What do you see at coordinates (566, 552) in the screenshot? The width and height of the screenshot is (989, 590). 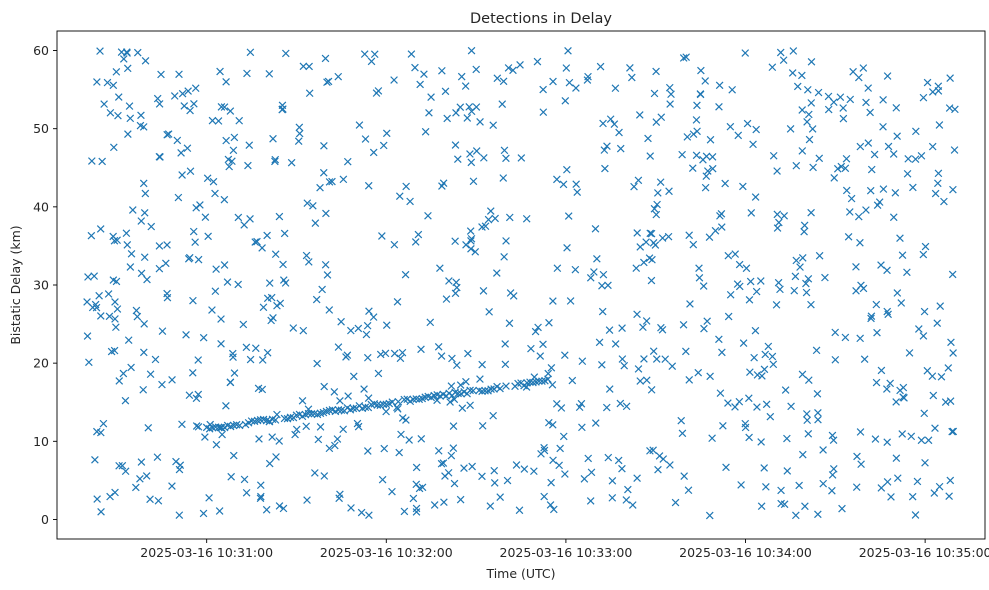 I see `x-tick-label: 2025-03-16 10:33:00` at bounding box center [566, 552].